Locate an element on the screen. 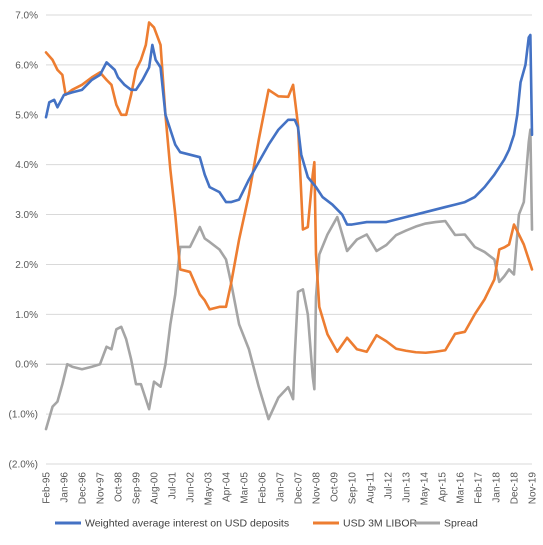 Image resolution: width=543 pixels, height=545 pixels. y-tick-label: 1.0% is located at coordinates (26, 315).